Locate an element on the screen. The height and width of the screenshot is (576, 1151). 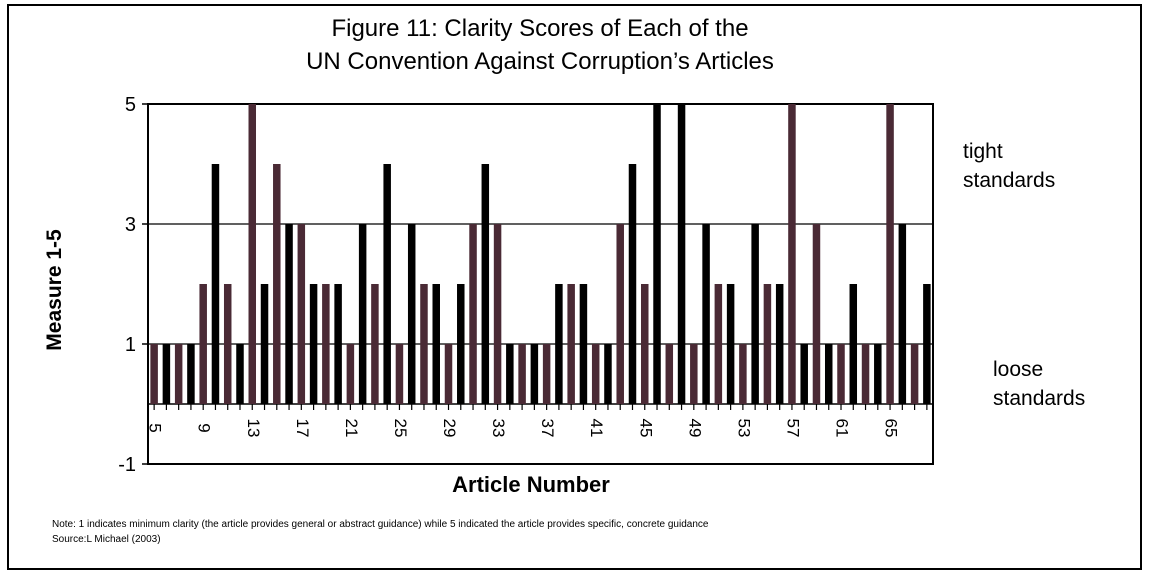
x-tick-label: 29 is located at coordinates (449, 428).